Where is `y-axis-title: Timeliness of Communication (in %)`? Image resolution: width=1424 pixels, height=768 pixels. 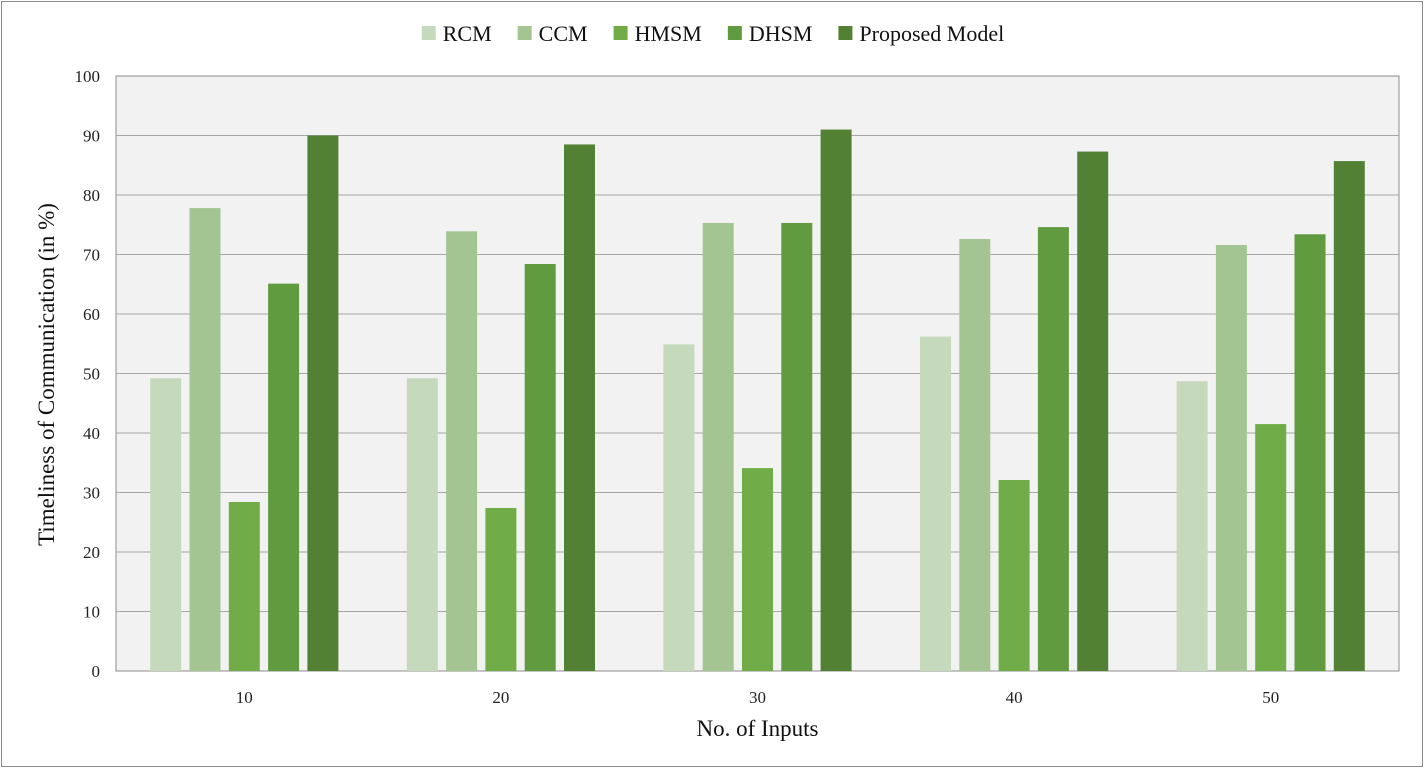
y-axis-title: Timeliness of Communication (in %) is located at coordinates (46, 374).